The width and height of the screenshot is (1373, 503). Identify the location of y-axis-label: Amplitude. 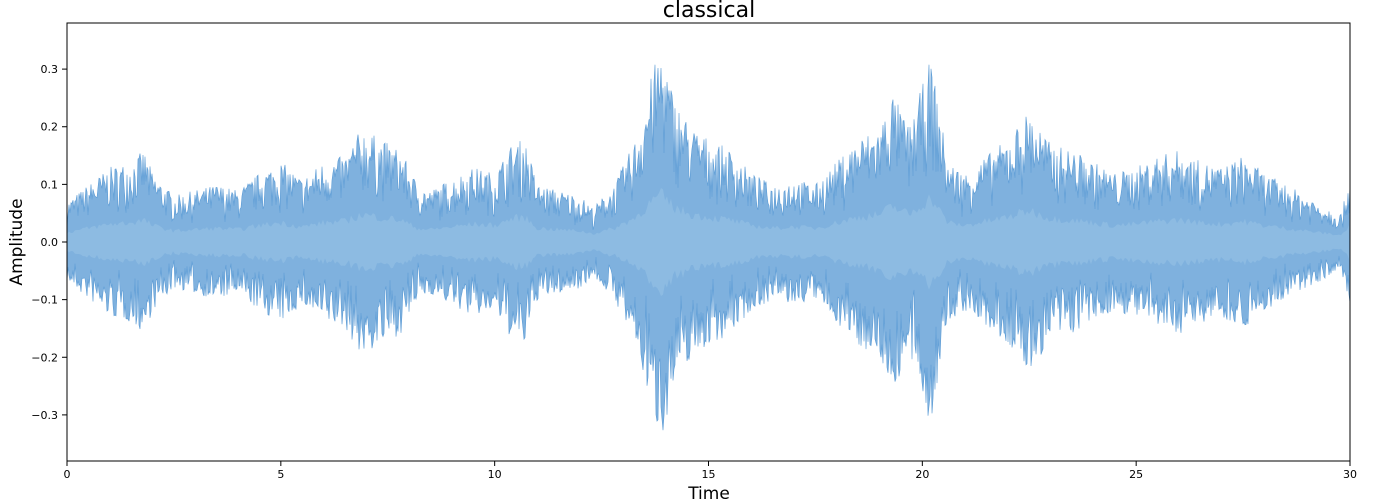
(17, 241).